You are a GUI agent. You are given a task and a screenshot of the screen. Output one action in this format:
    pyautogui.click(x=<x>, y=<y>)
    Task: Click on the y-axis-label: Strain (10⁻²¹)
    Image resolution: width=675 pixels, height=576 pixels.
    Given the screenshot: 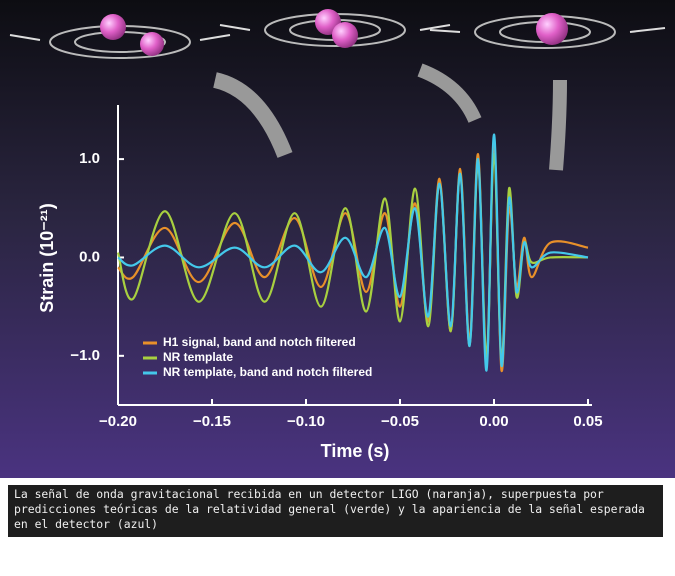 What is the action you would take?
    pyautogui.click(x=47, y=258)
    